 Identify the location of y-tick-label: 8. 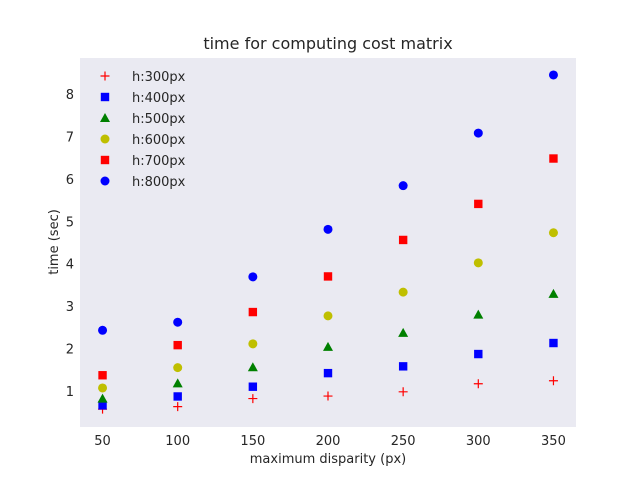
(70, 95).